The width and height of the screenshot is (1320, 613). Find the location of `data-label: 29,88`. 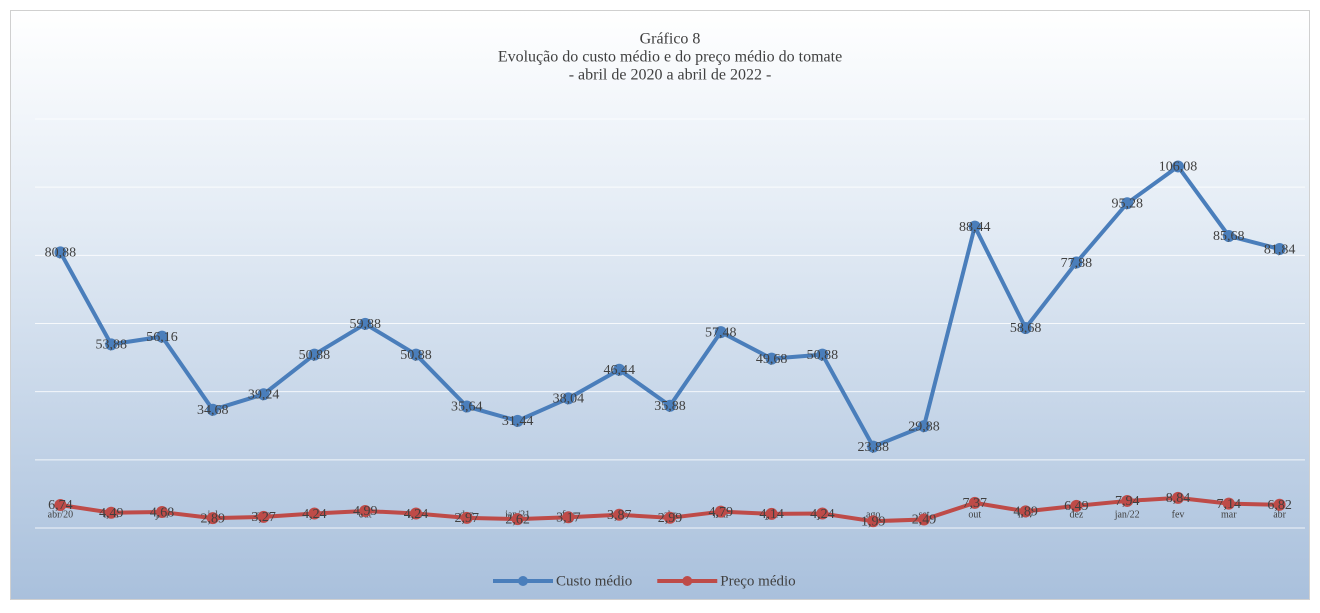

data-label: 29,88 is located at coordinates (924, 426).